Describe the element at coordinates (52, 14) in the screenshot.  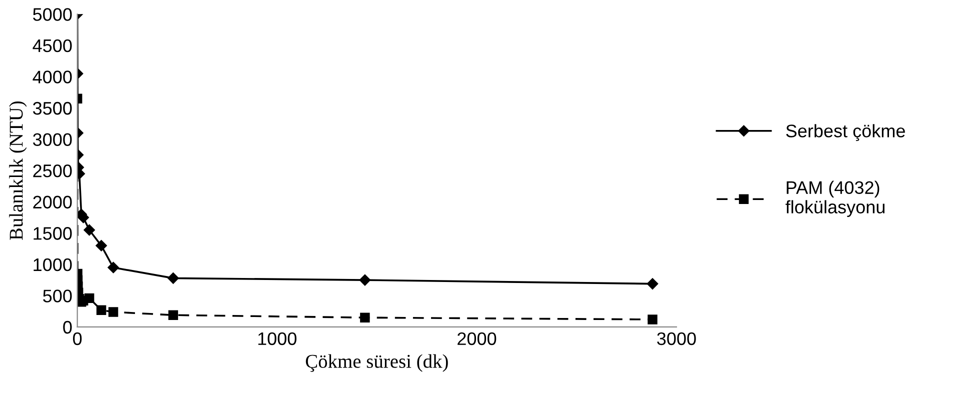
I see `y-tick-label: 5000` at that location.